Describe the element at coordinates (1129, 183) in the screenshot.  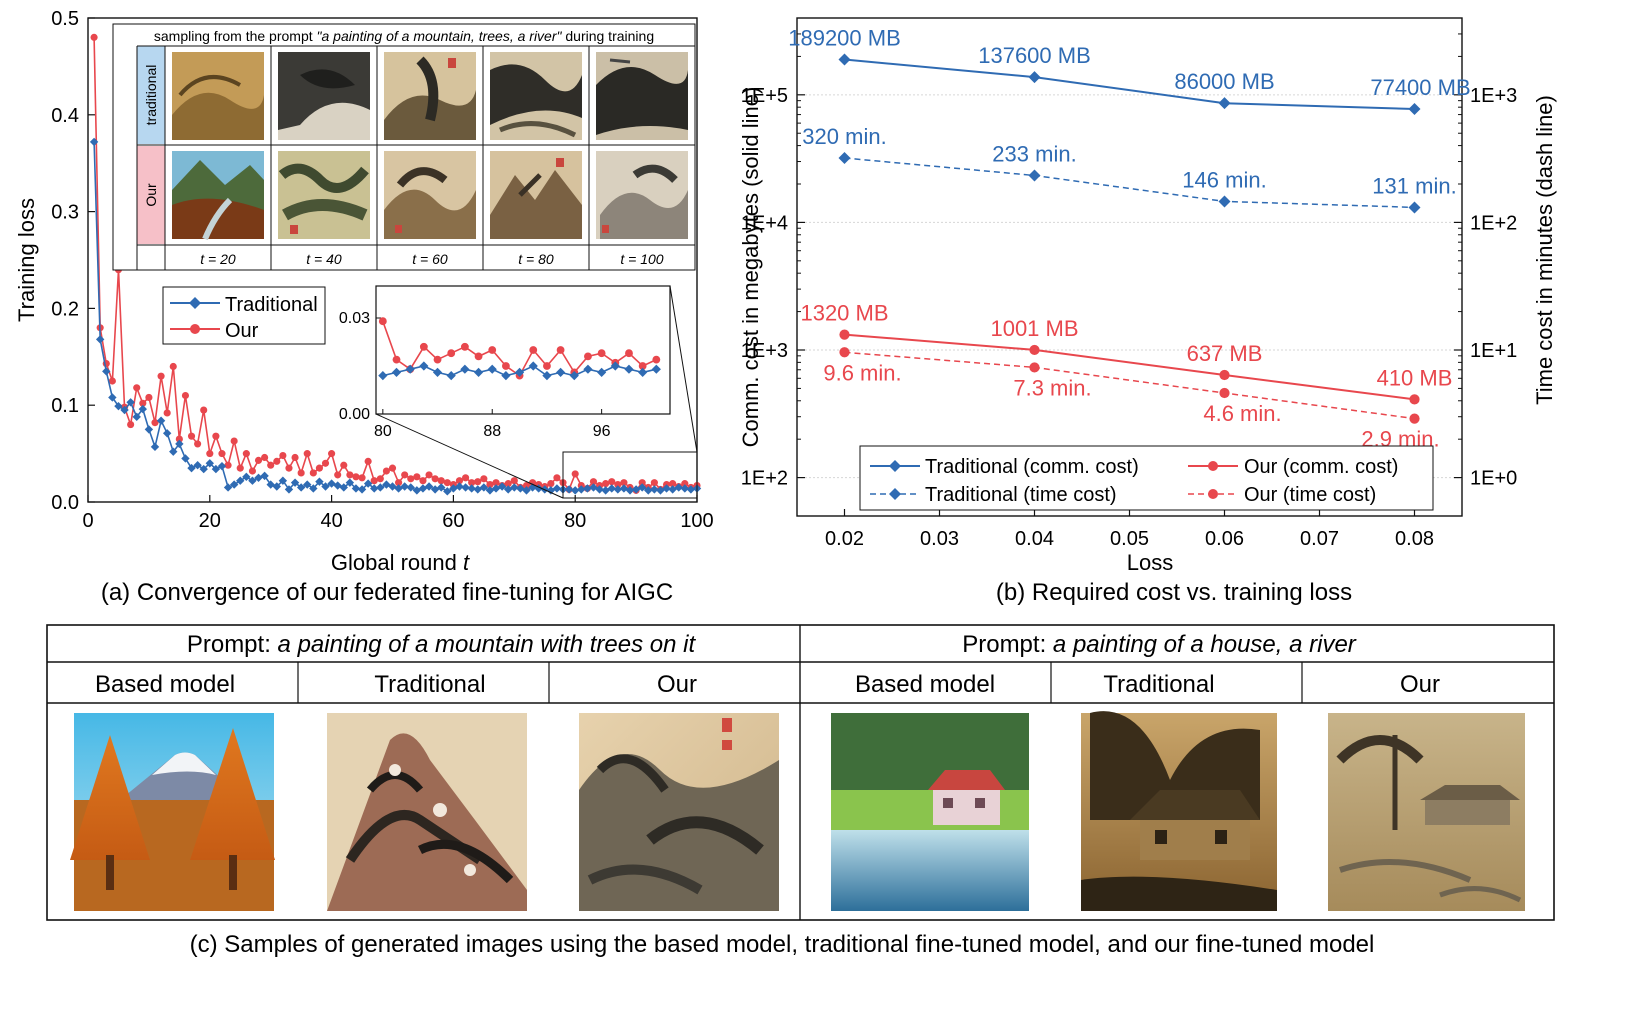
I see `panel-b-line-traditional-time-cost` at that location.